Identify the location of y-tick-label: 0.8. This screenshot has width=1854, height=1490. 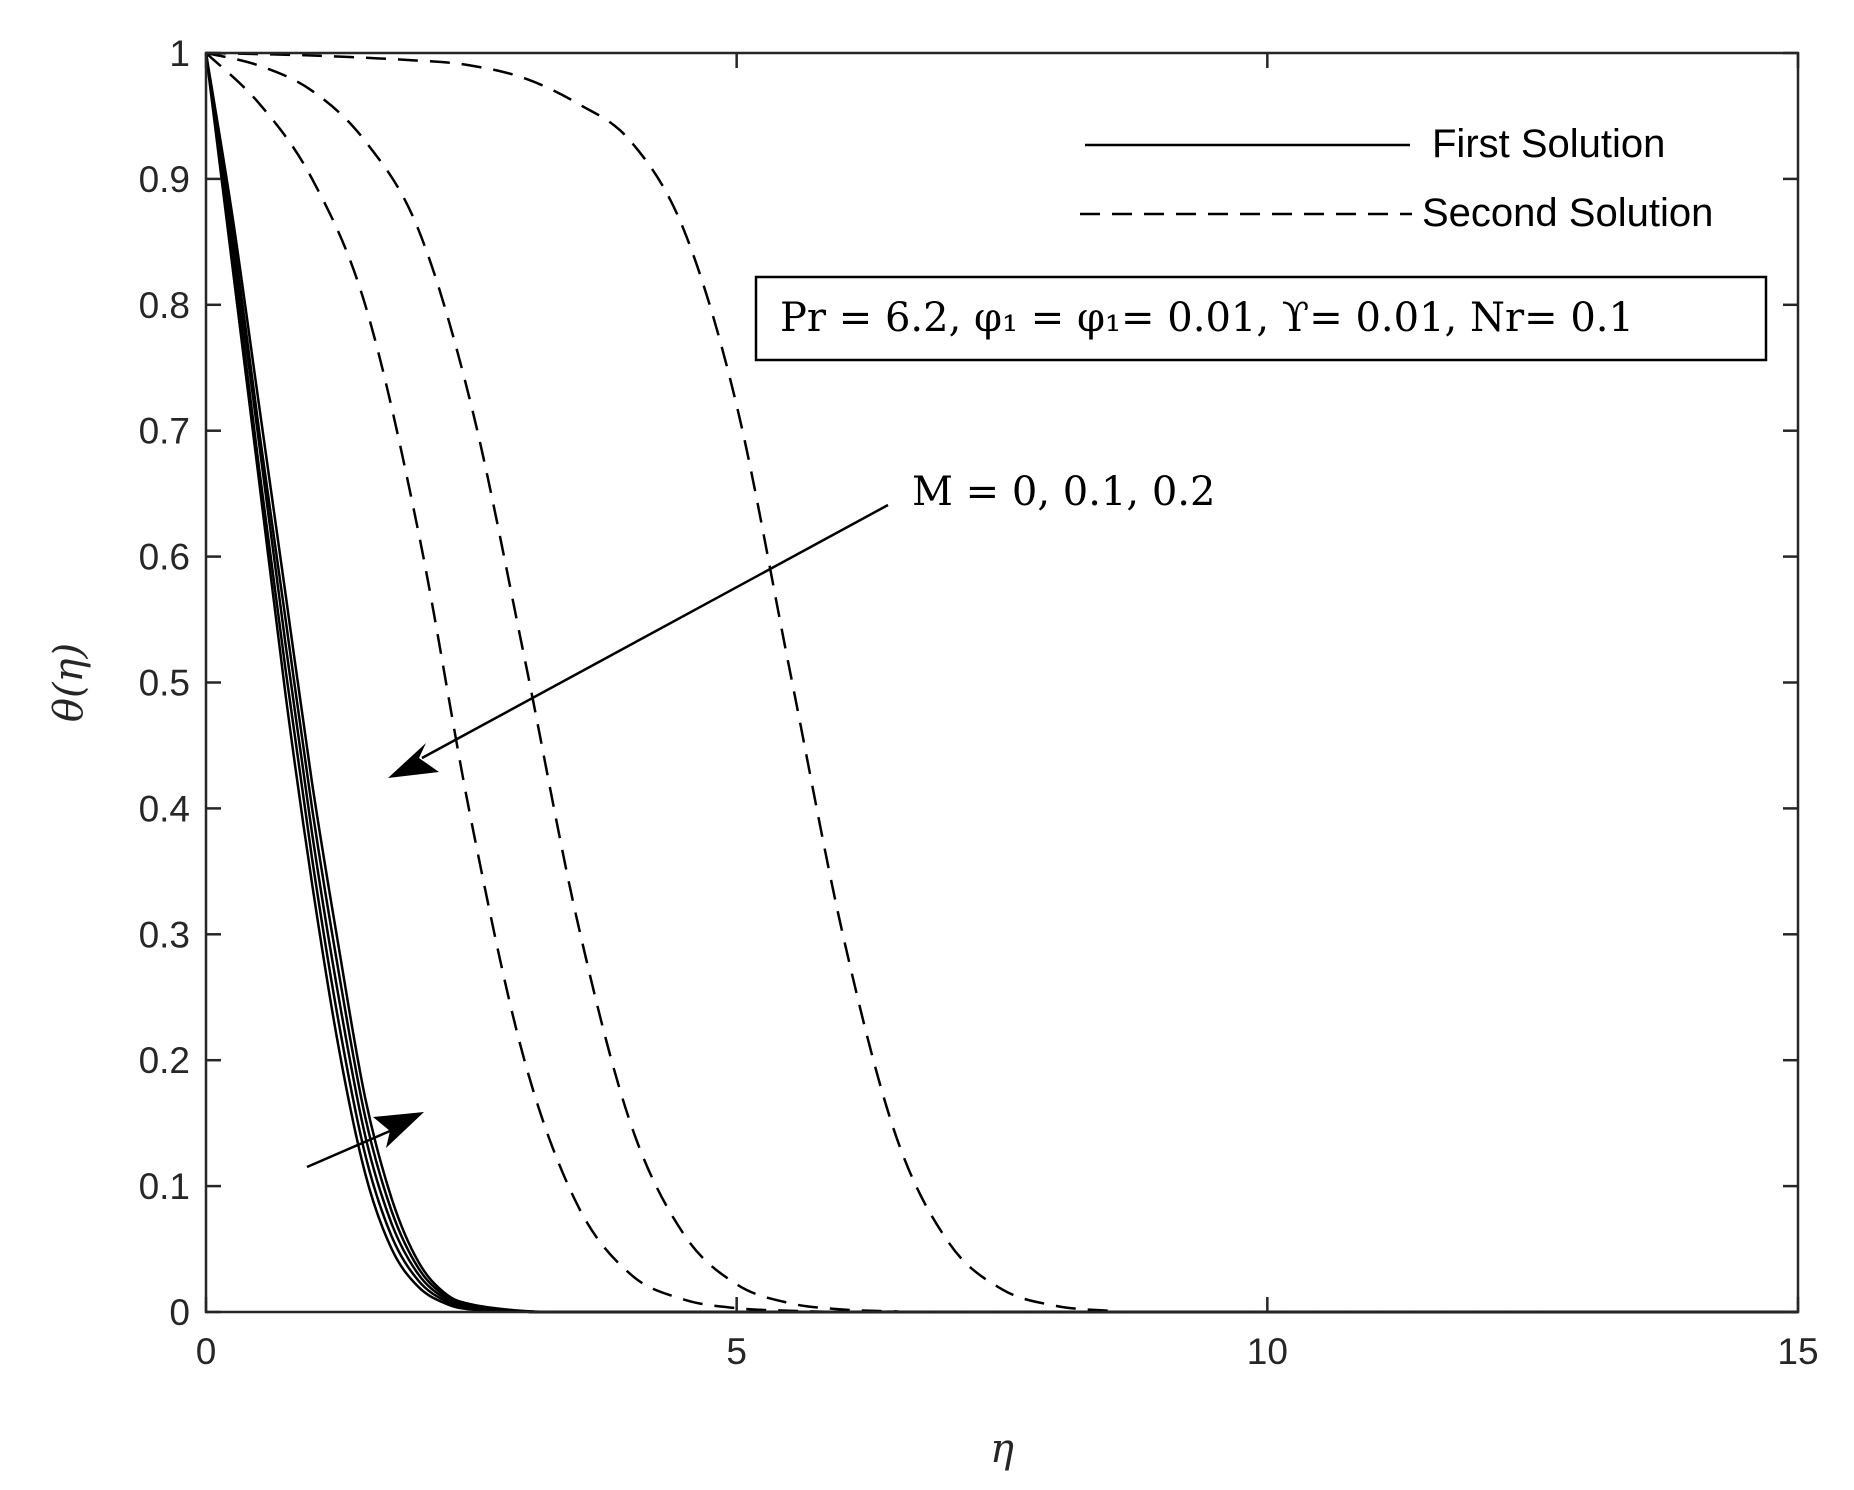
(164, 305).